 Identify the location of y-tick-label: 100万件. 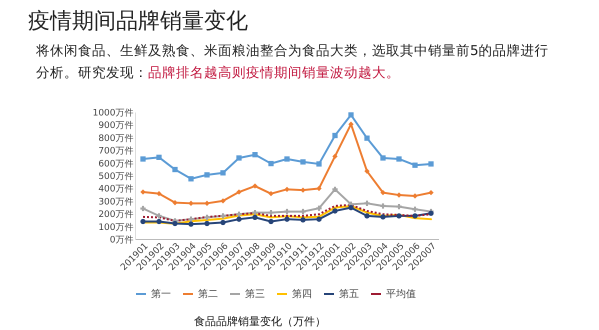
(116, 227).